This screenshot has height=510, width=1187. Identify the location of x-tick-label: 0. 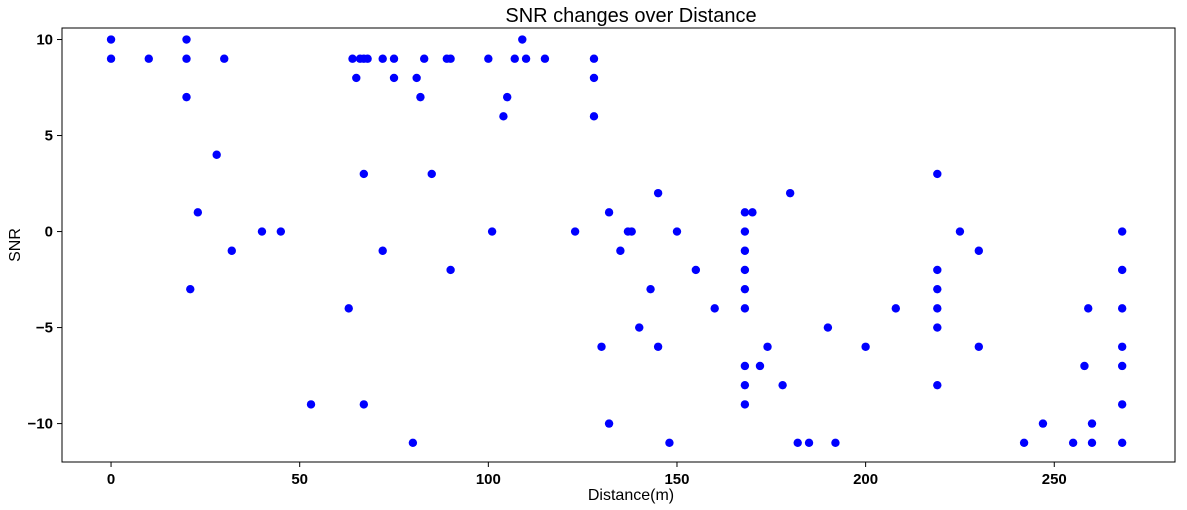
(111, 479).